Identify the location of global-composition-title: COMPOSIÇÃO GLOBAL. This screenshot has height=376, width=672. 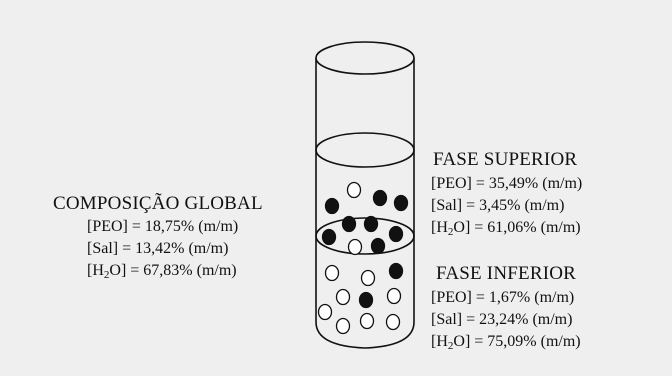
(158, 203).